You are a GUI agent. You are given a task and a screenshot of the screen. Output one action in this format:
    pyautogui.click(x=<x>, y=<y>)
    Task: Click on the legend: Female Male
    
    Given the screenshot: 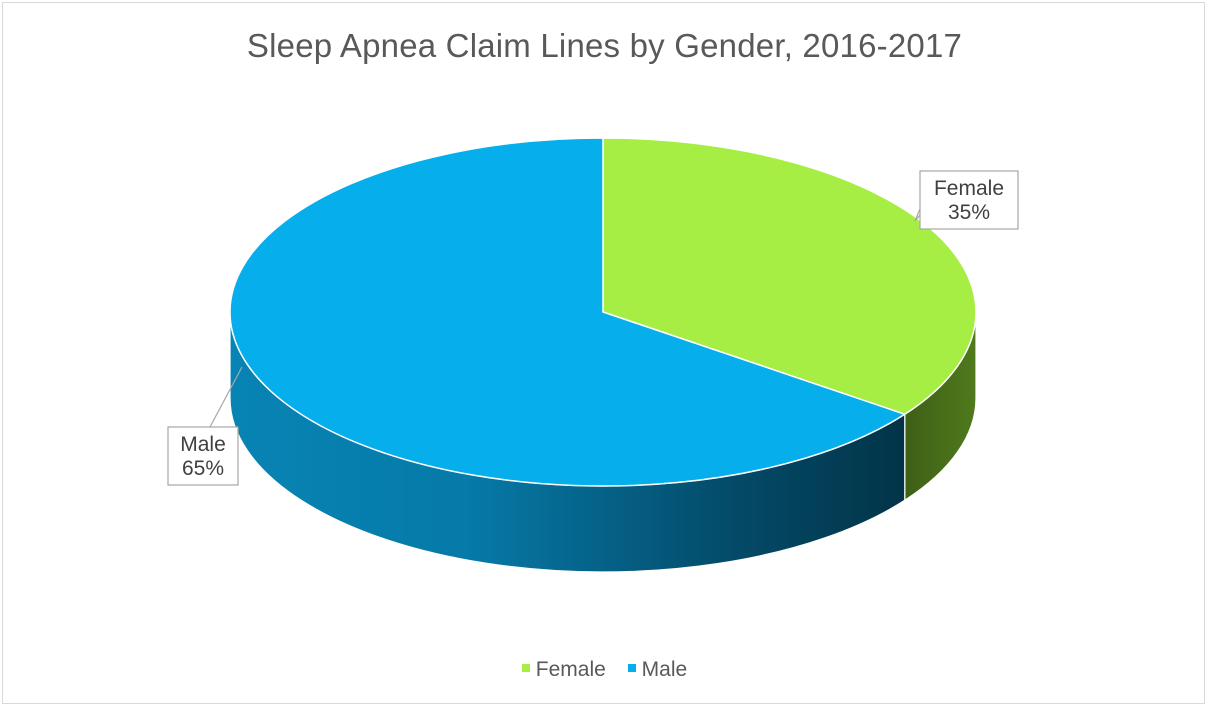 What is the action you would take?
    pyautogui.click(x=604, y=670)
    